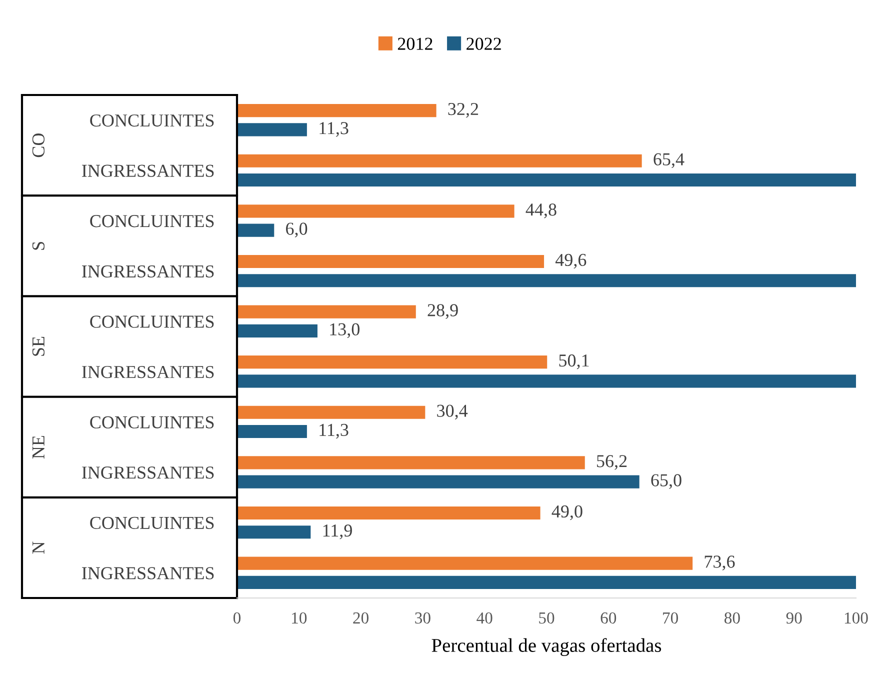  Describe the element at coordinates (484, 618) in the screenshot. I see `x-tick-label: 40` at that location.